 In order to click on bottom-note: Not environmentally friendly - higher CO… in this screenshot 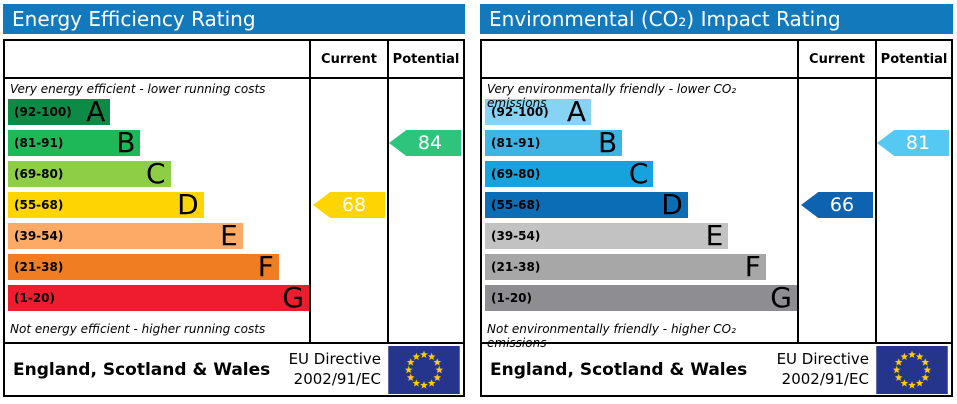, I will do `click(611, 336)`.